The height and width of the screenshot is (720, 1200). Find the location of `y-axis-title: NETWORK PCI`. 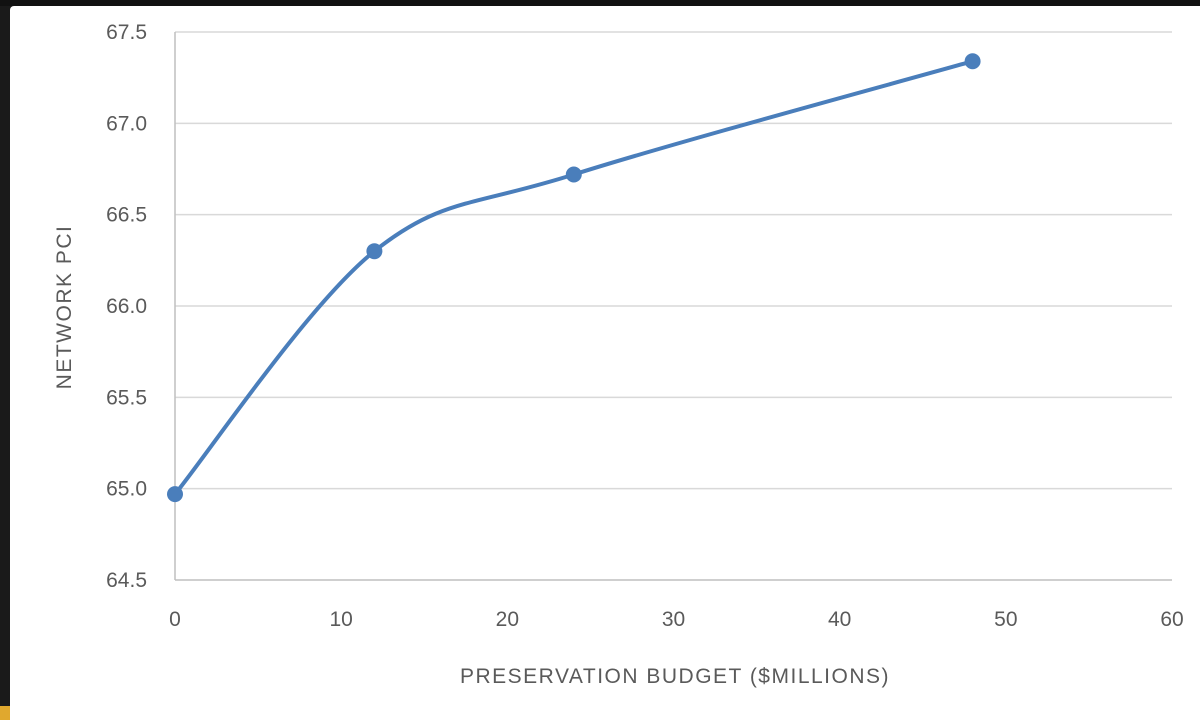

y-axis-title: NETWORK PCI is located at coordinates (64, 307).